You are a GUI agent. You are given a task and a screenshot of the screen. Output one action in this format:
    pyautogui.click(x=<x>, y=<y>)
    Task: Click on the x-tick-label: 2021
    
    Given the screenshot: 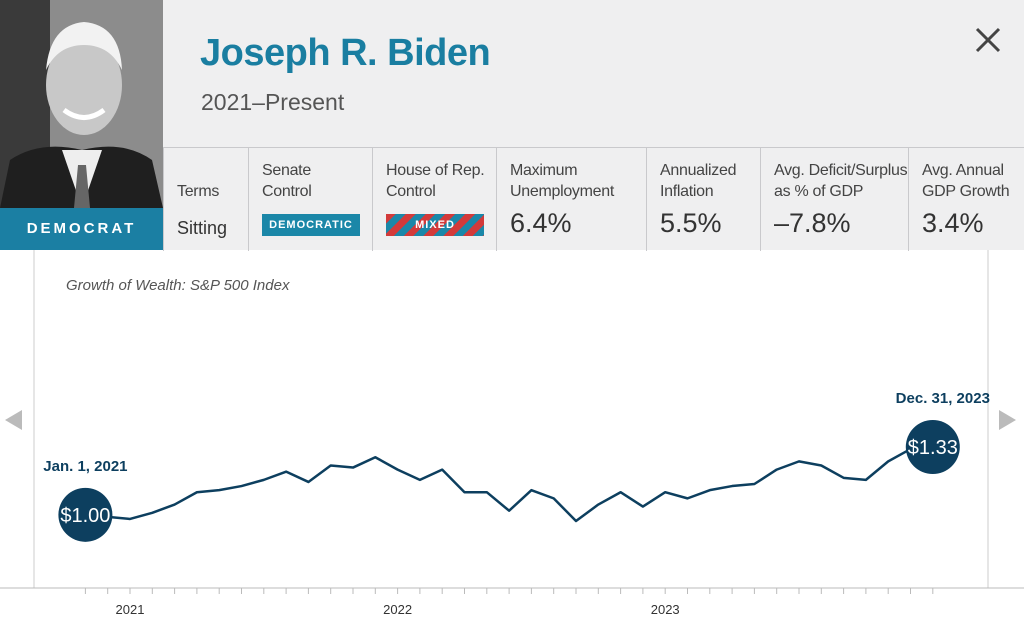 What is the action you would take?
    pyautogui.click(x=130, y=609)
    